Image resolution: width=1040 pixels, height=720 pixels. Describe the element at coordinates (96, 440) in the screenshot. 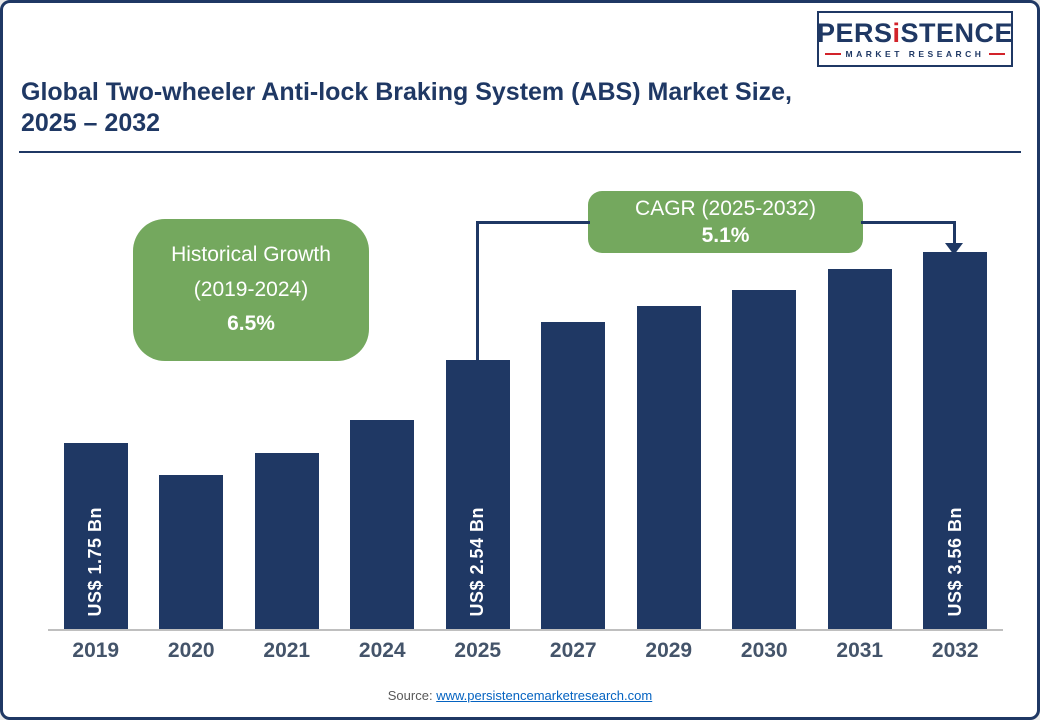

I see `bar-cell: US$ 1.75 Bn` at that location.